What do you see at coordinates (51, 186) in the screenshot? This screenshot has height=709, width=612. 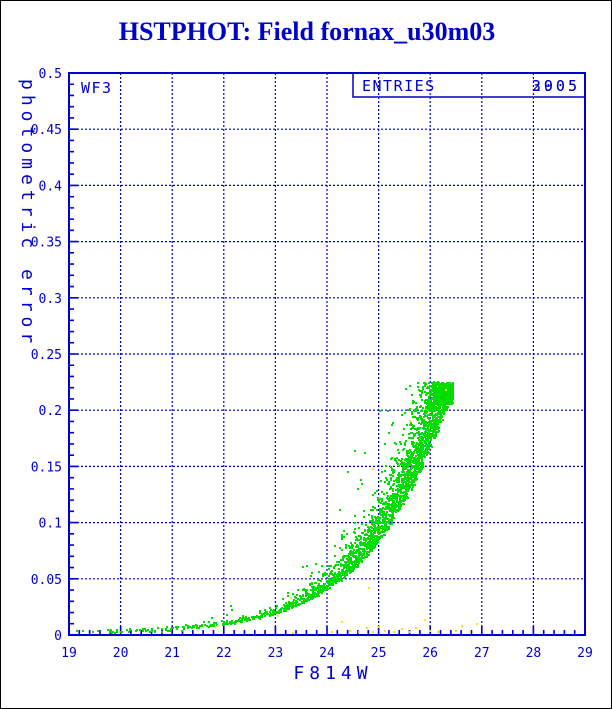 I see `y-tick-label: 0.4` at bounding box center [51, 186].